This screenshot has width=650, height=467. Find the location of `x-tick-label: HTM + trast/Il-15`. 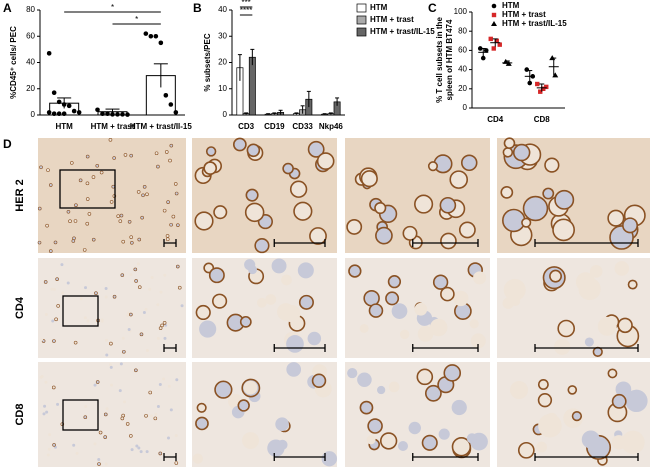

x-tick-label: HTM + trast/Il-15 is located at coordinates (161, 126).